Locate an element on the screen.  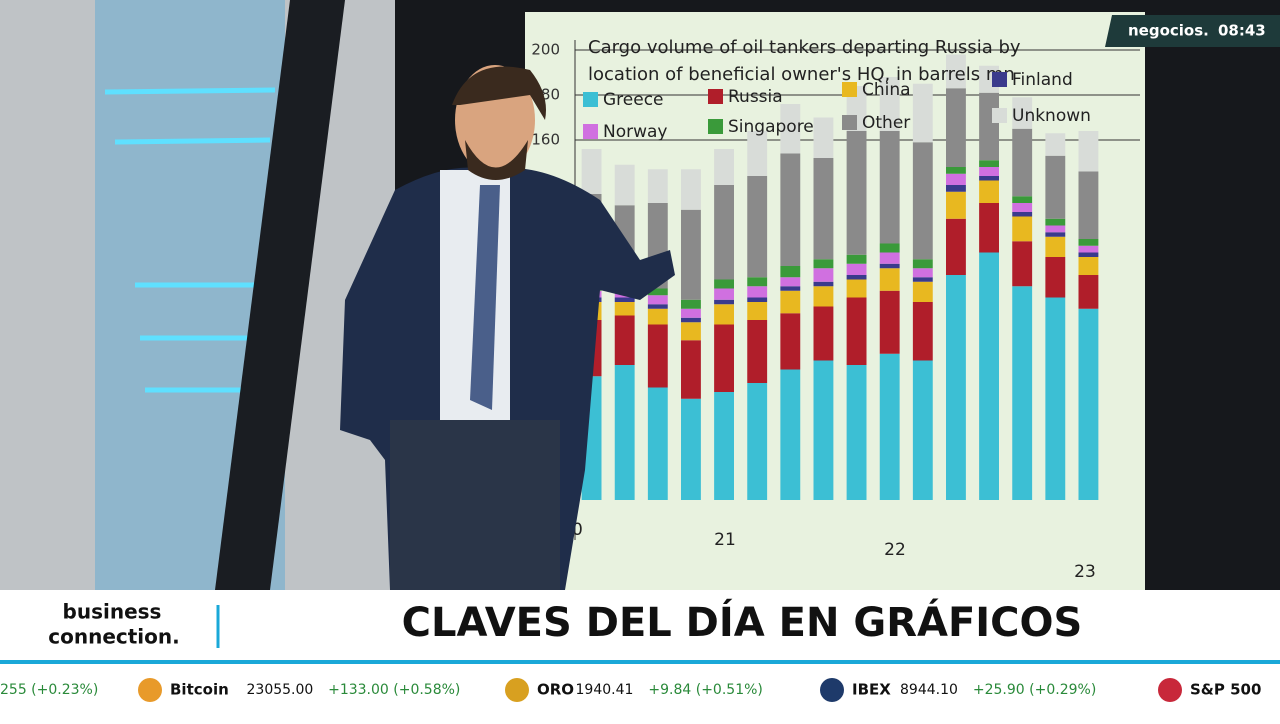
legend-label: Other is located at coordinates (886, 123).